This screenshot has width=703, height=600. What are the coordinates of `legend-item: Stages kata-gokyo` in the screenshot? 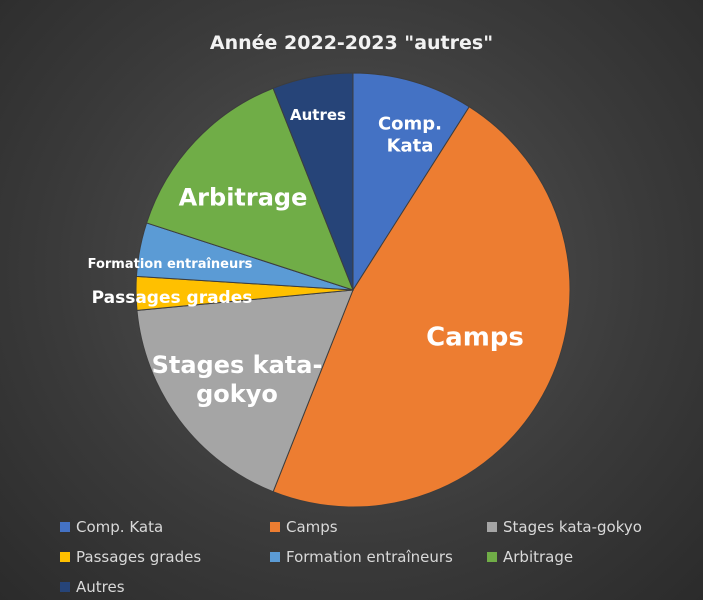 It's located at (564, 527).